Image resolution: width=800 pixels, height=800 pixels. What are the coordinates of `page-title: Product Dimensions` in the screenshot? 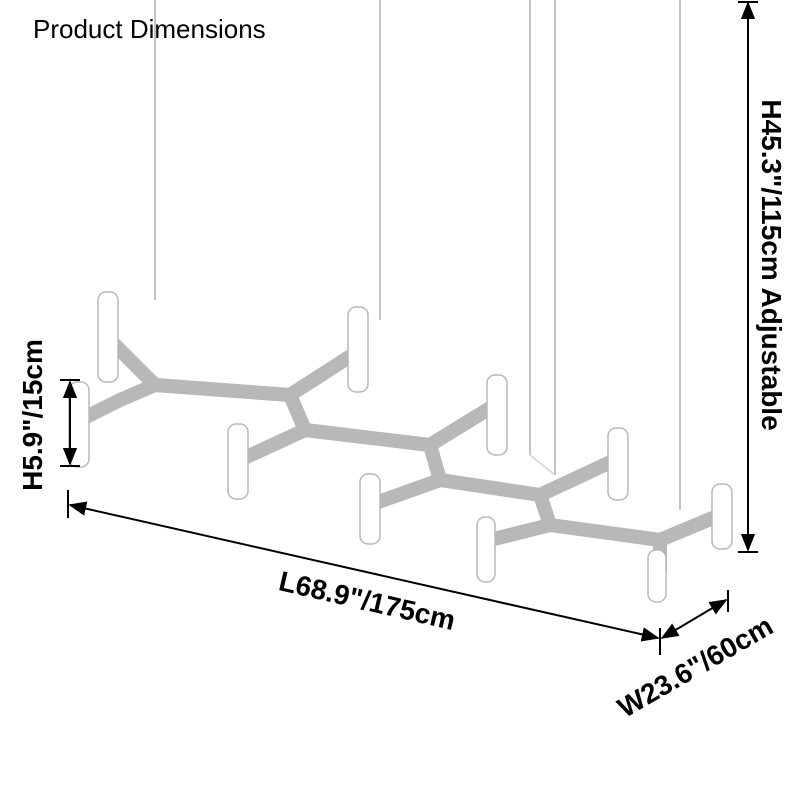 It's located at (149, 29).